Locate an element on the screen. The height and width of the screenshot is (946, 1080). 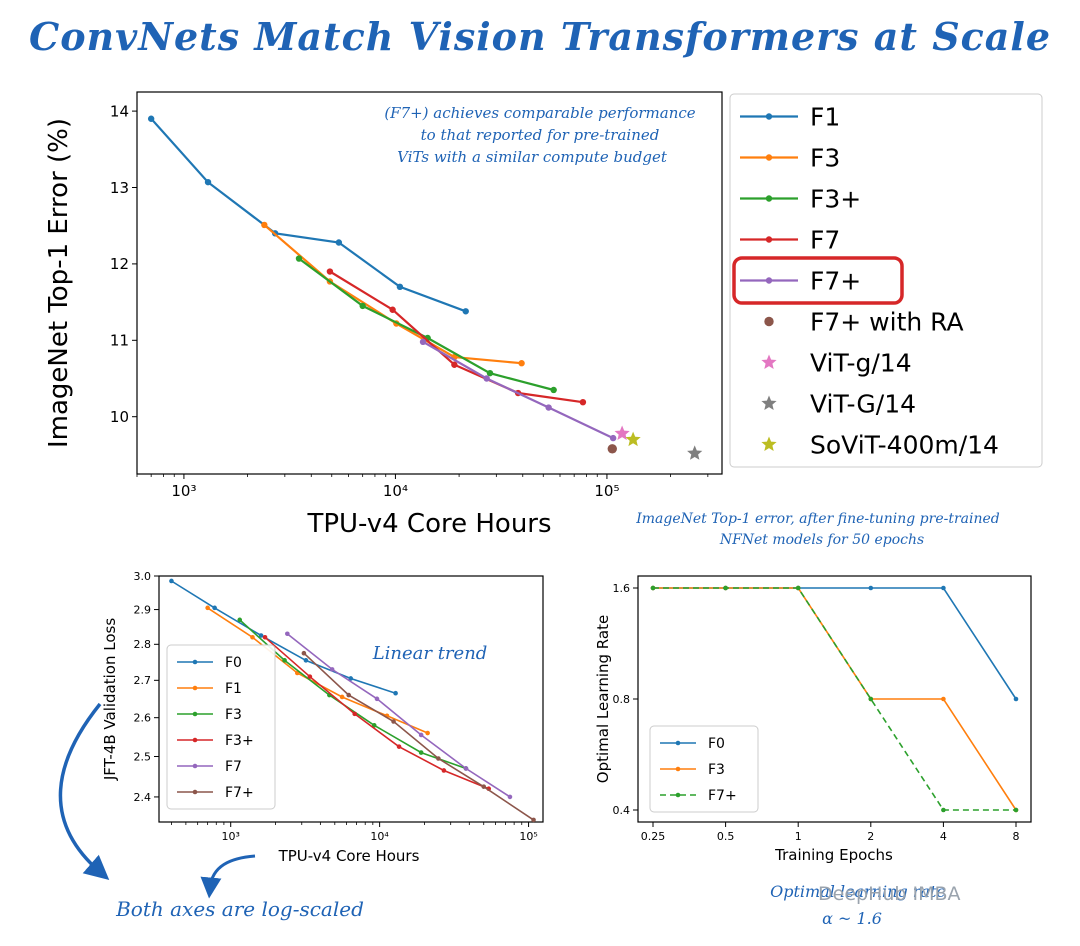
optimal-lr-note-line-1: Optimal learning rate is located at coordinates (858, 891).